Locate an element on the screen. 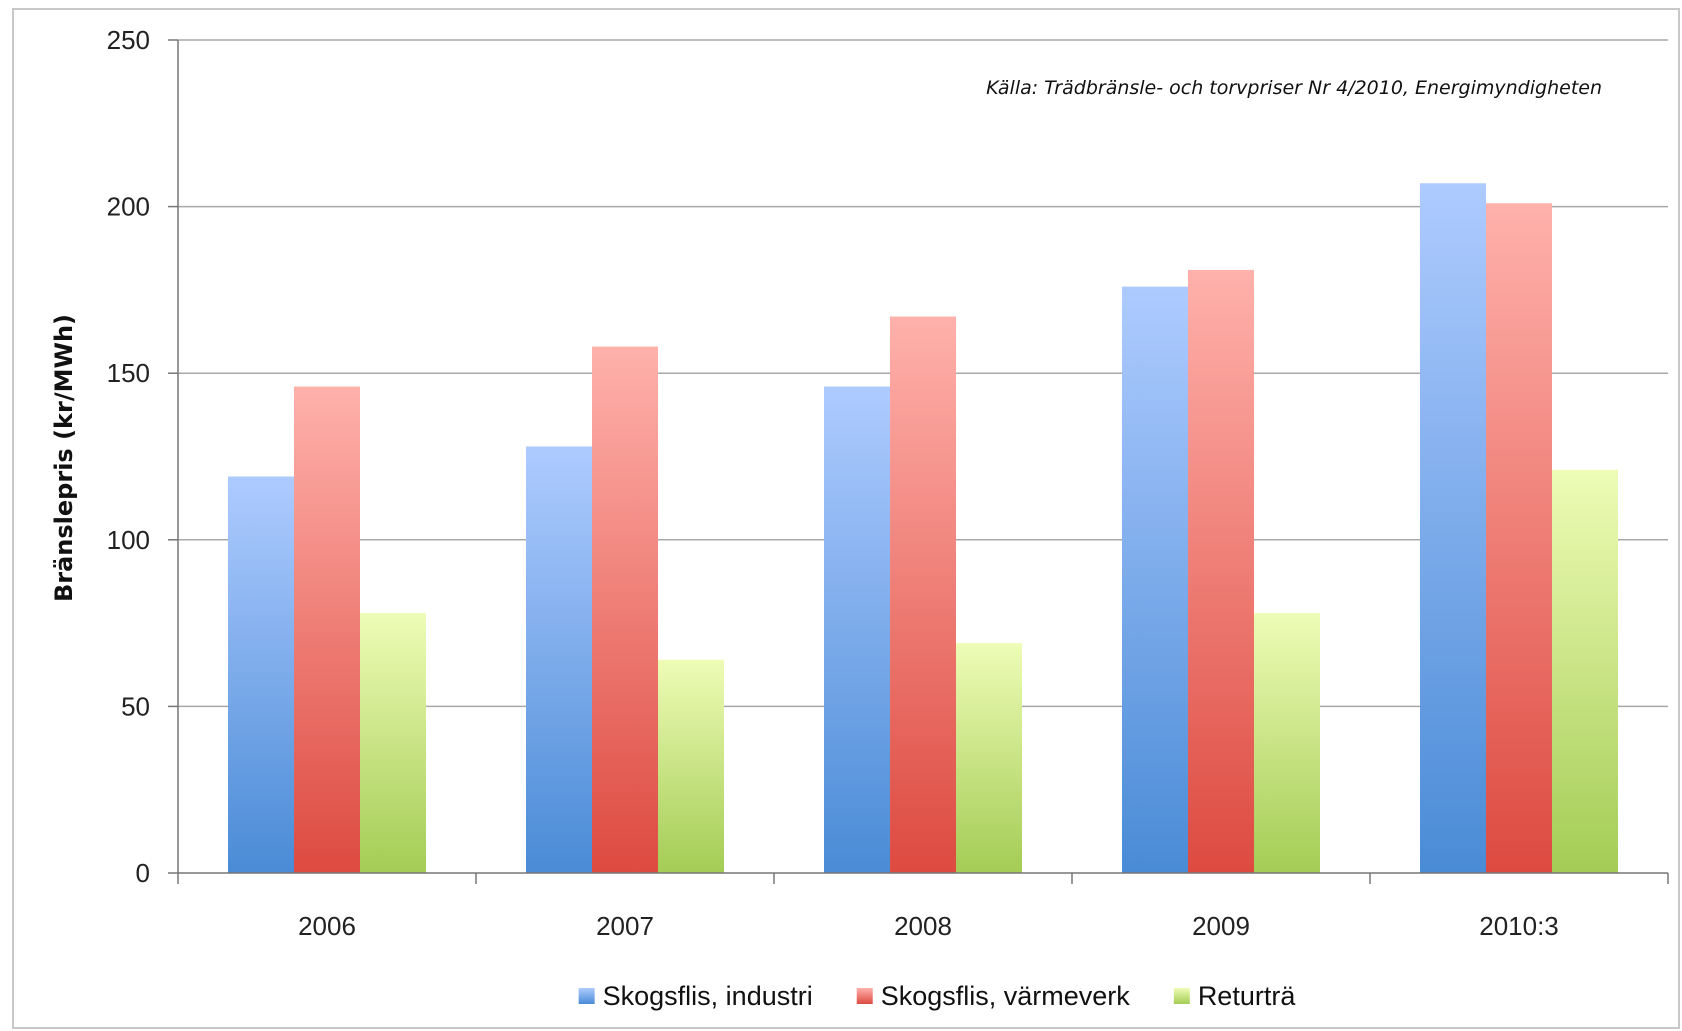 The image size is (1682, 1031). x-tick-label: 2008 is located at coordinates (923, 926).